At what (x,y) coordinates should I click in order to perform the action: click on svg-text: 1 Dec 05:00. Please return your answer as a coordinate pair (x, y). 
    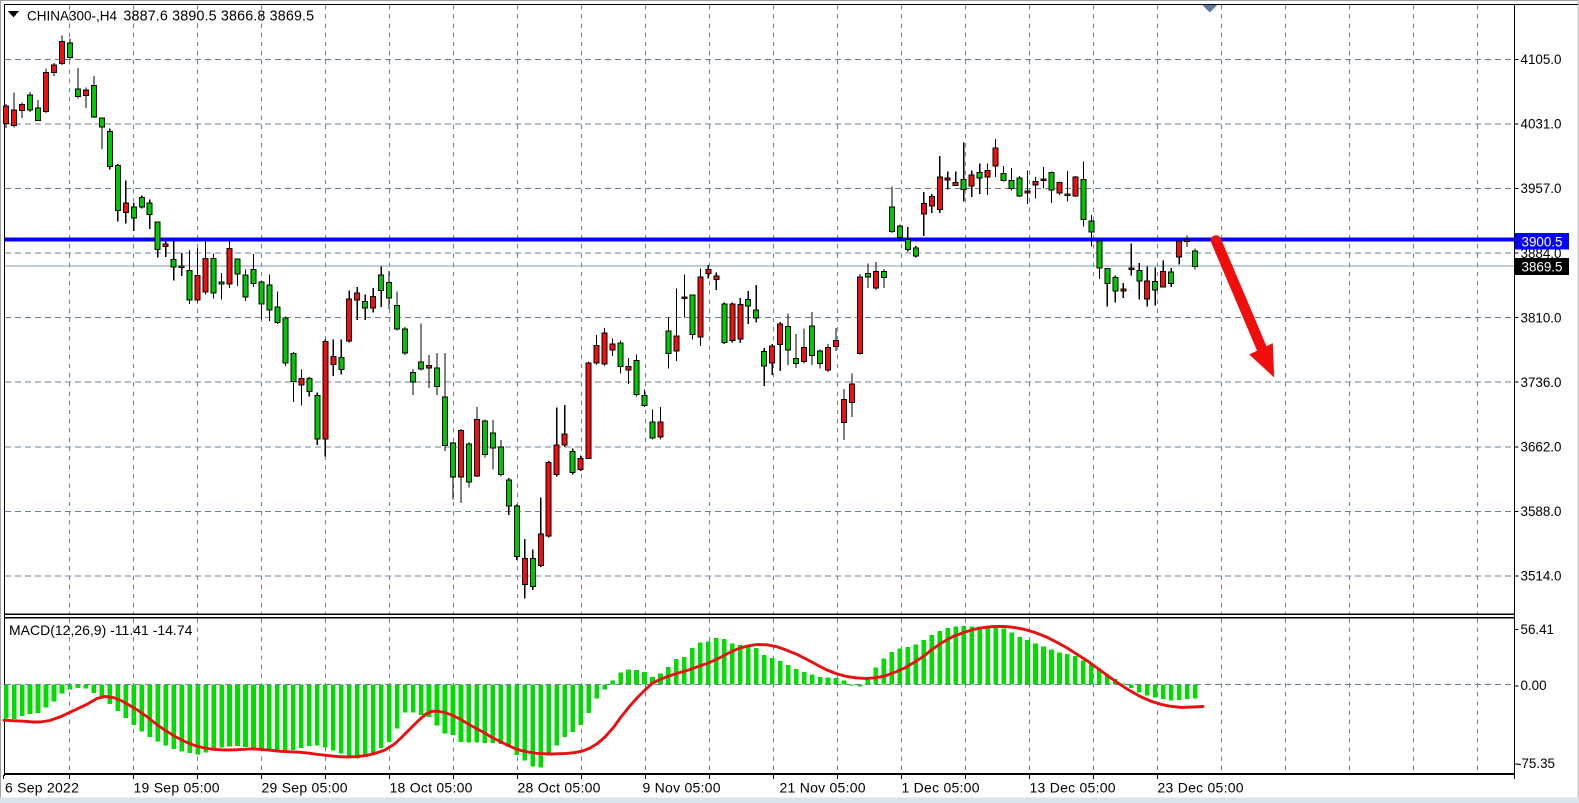
    Looking at the image, I should click on (941, 788).